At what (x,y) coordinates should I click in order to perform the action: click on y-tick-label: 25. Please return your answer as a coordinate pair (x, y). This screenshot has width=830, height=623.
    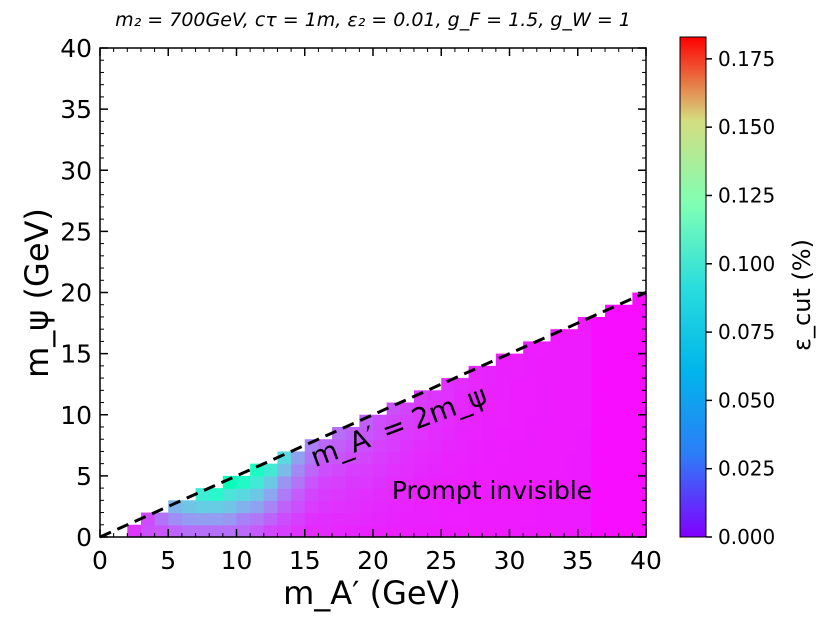
    Looking at the image, I should click on (76, 231).